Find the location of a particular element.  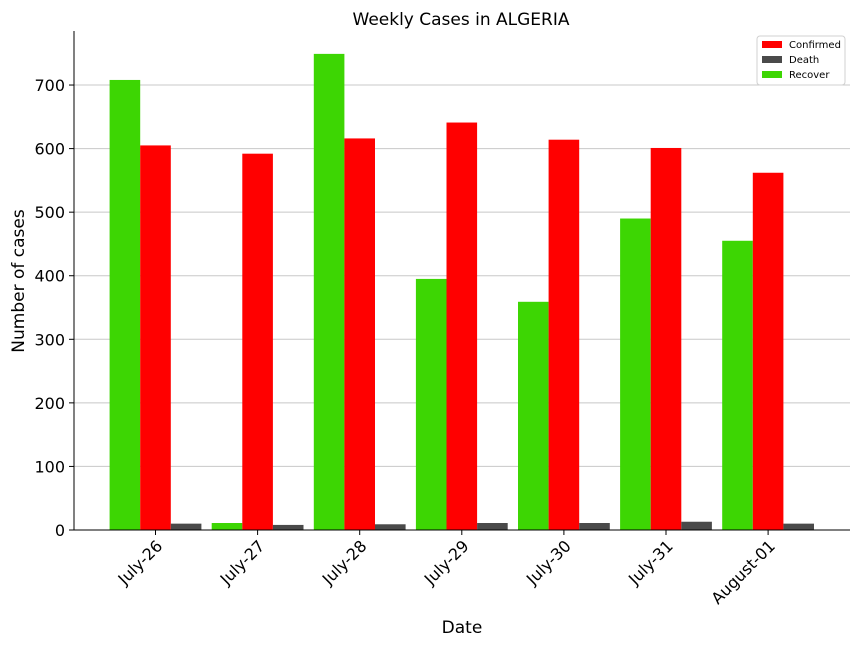

x-tick-label: July-26 is located at coordinates (140, 562).